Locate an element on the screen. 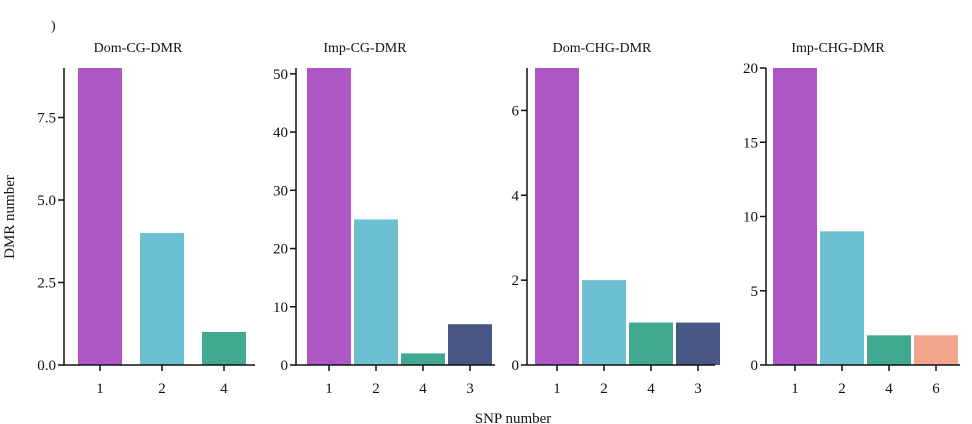 The image size is (972, 424). y-tick-label: 2.5 is located at coordinates (46, 284).